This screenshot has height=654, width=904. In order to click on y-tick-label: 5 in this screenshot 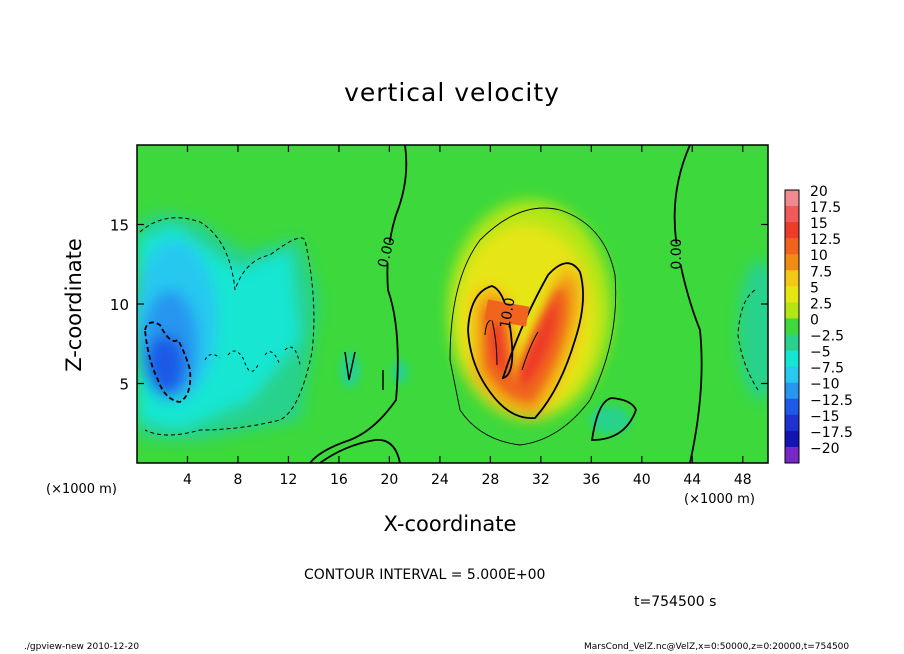, I will do `click(124, 385)`.